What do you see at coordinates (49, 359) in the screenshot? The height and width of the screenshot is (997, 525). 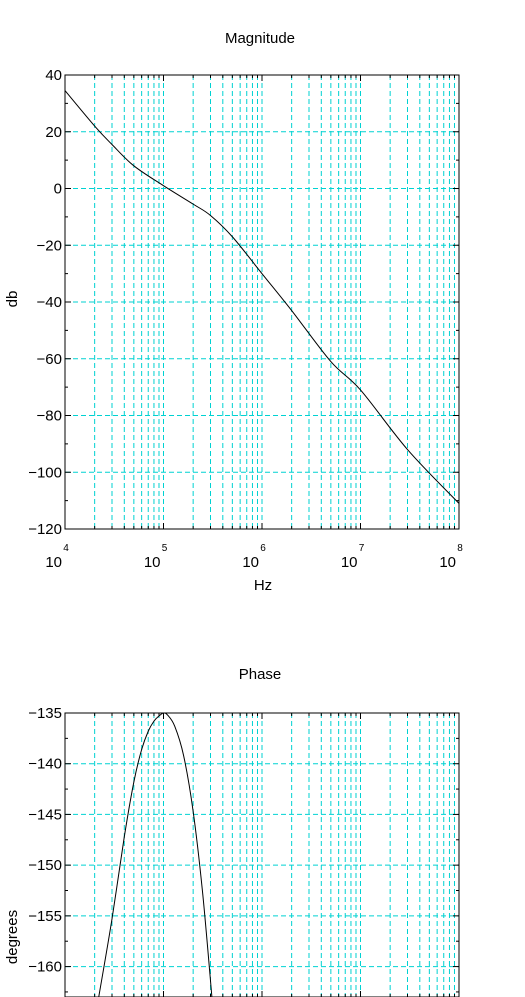 I see `y-tick-label: −60` at bounding box center [49, 359].